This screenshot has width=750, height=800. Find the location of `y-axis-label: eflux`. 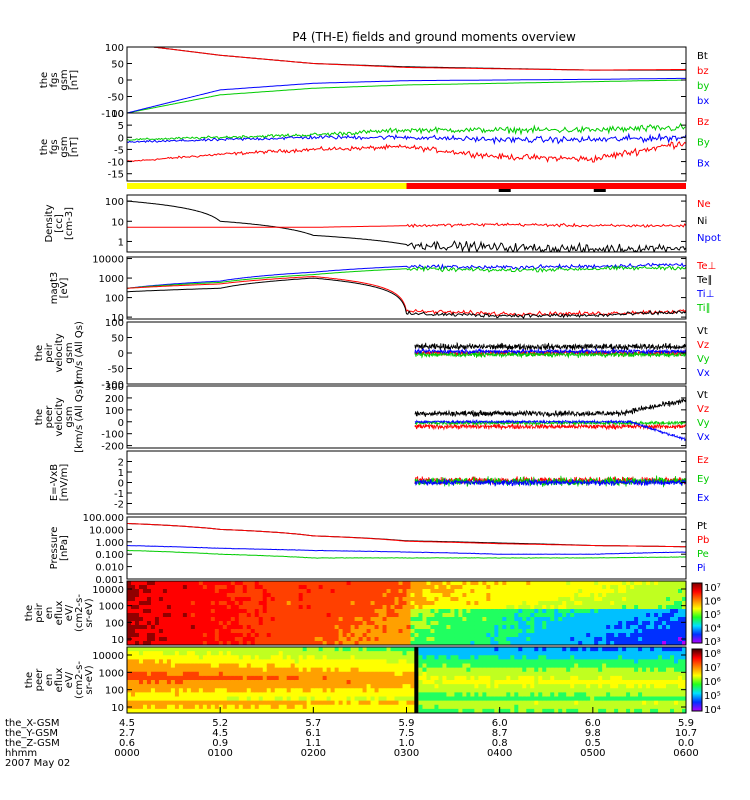

y-axis-label: eflux is located at coordinates (59, 680).